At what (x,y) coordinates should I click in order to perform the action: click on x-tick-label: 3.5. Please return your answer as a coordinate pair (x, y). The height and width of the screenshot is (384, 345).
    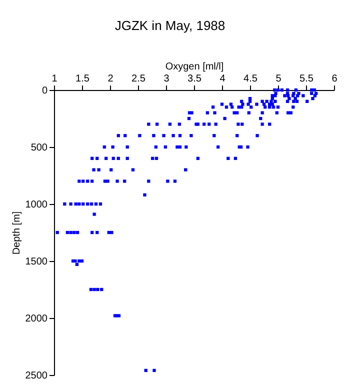
    Looking at the image, I should click on (195, 79).